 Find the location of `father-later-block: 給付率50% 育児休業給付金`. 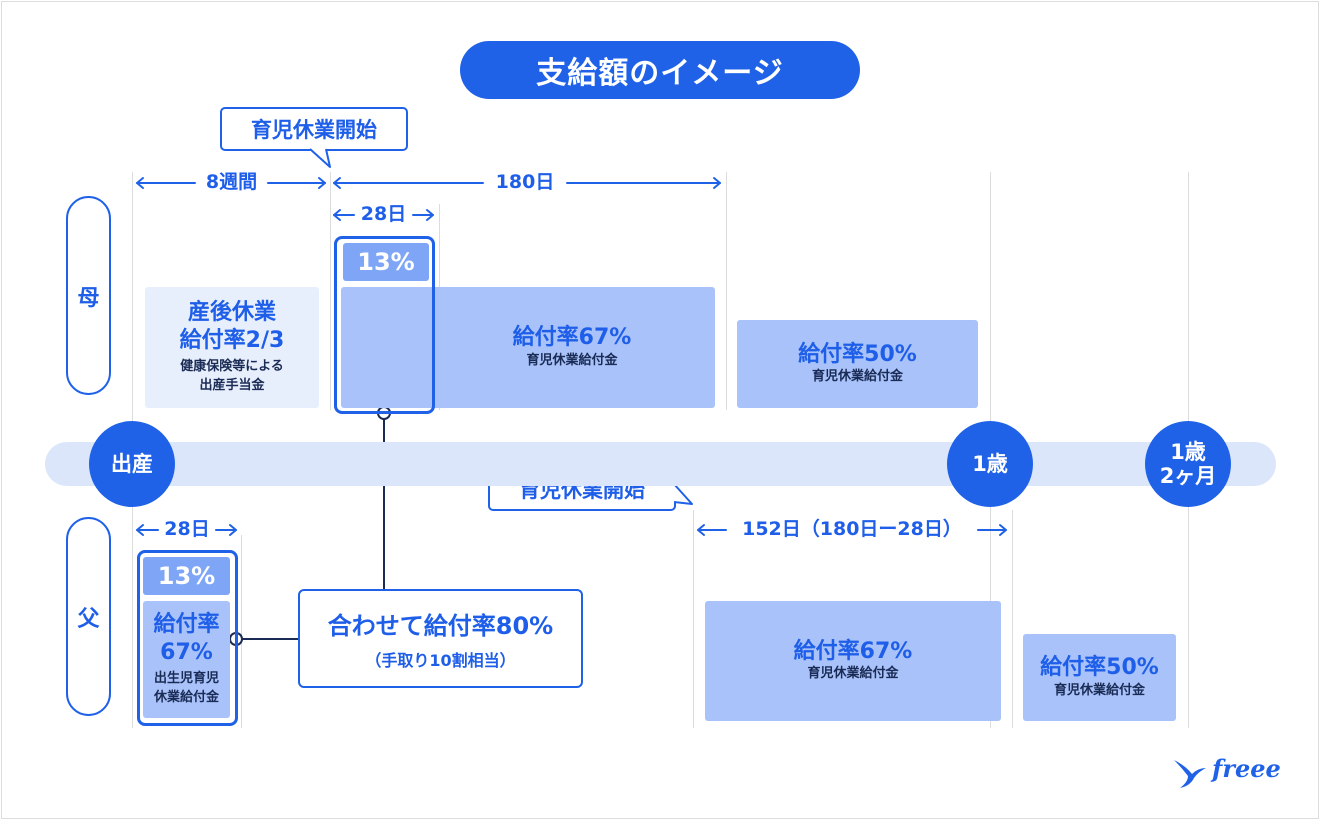

father-later-block: 給付率50% 育児休業給付金 is located at coordinates (1099, 677).